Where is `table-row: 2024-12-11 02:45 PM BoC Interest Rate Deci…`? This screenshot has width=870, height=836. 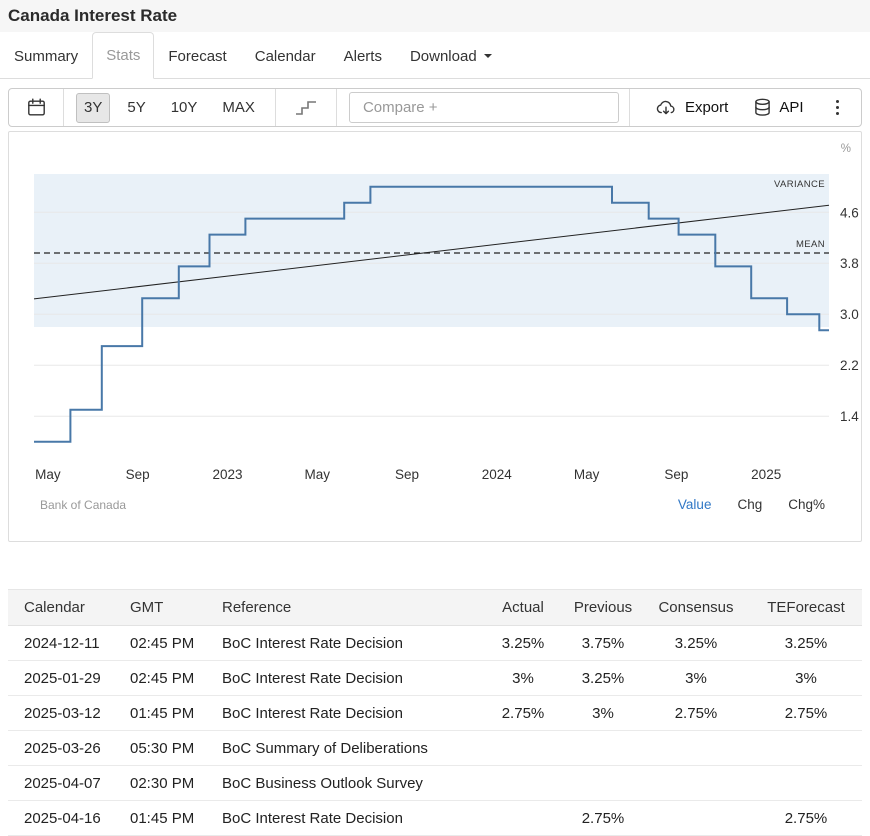 table-row: 2024-12-11 02:45 PM BoC Interest Rate Deci… is located at coordinates (435, 643).